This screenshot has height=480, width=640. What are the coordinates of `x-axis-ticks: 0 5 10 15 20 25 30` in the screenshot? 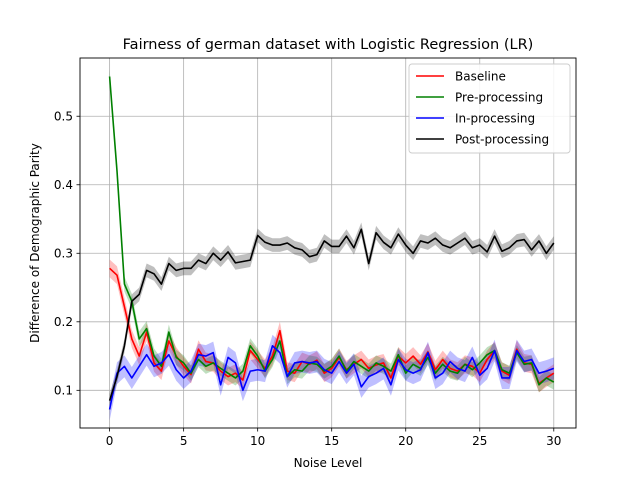 It's located at (333, 438).